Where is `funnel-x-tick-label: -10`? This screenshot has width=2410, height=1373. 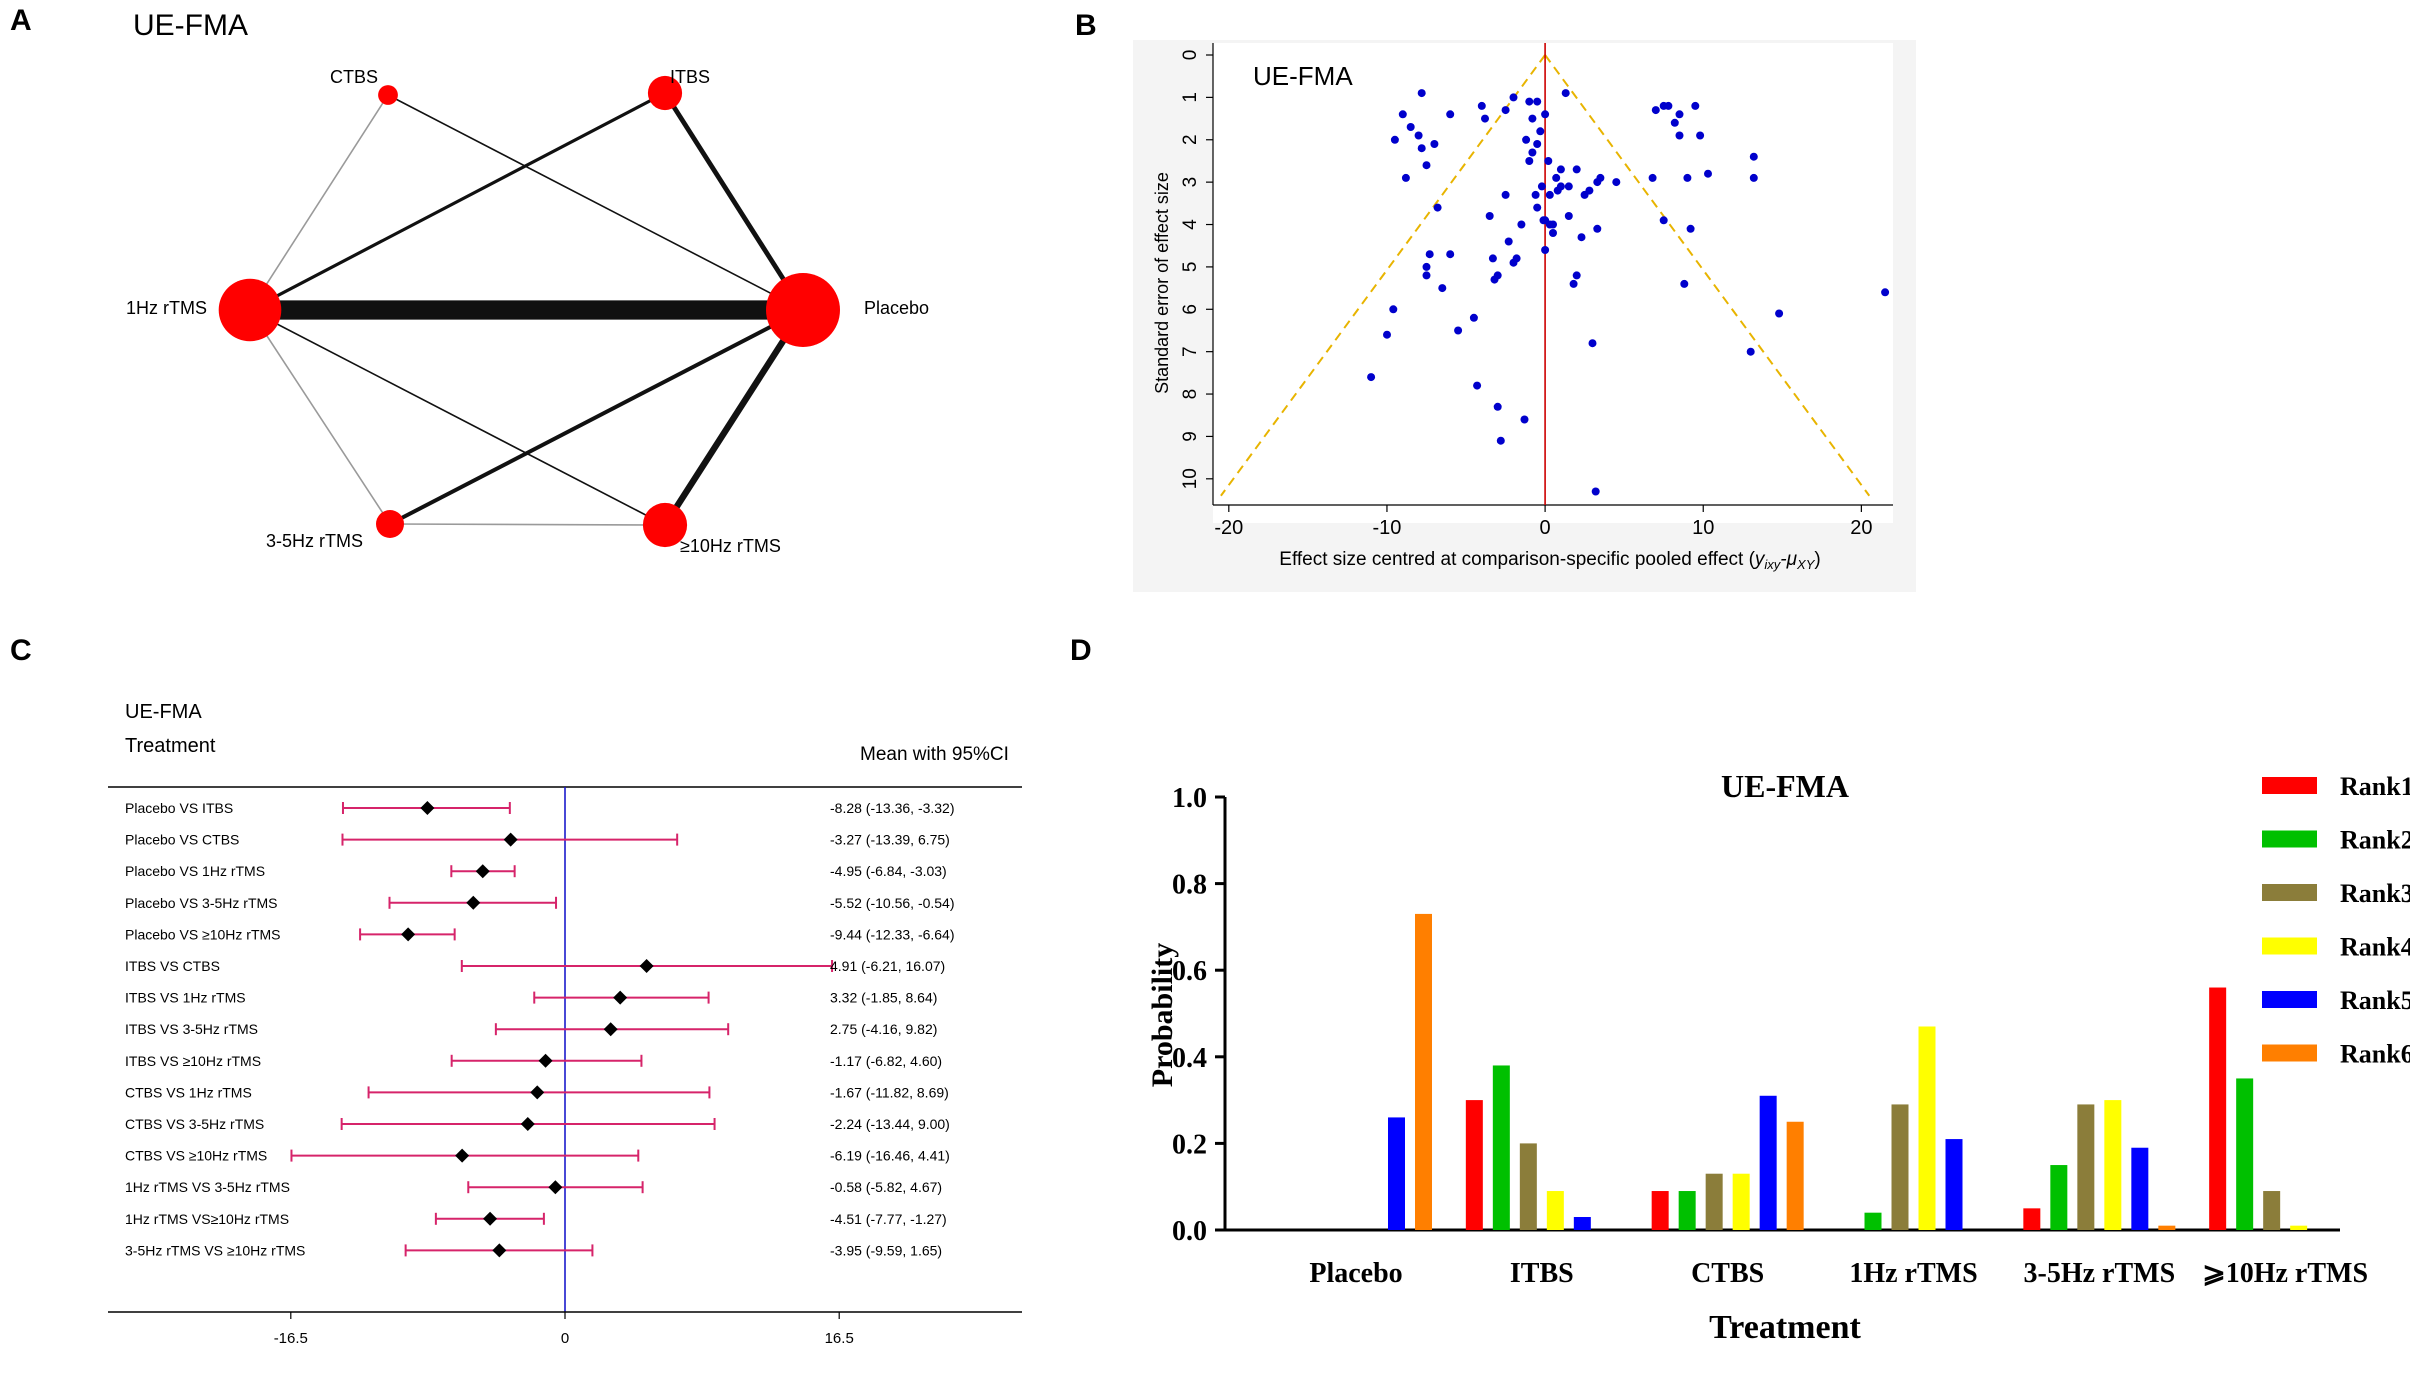
funnel-x-tick-label: -10 is located at coordinates (1387, 528).